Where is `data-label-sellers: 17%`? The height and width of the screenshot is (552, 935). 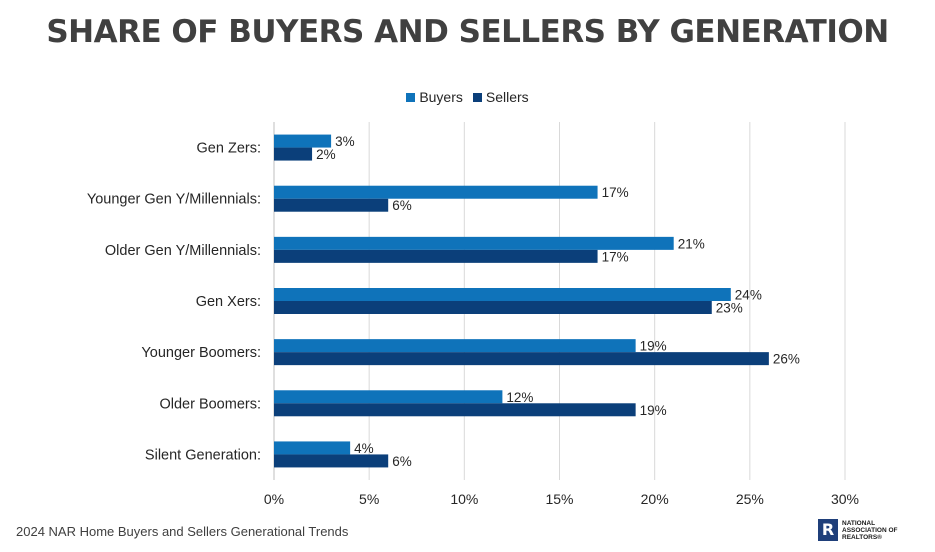
data-label-sellers: 17% is located at coordinates (615, 256).